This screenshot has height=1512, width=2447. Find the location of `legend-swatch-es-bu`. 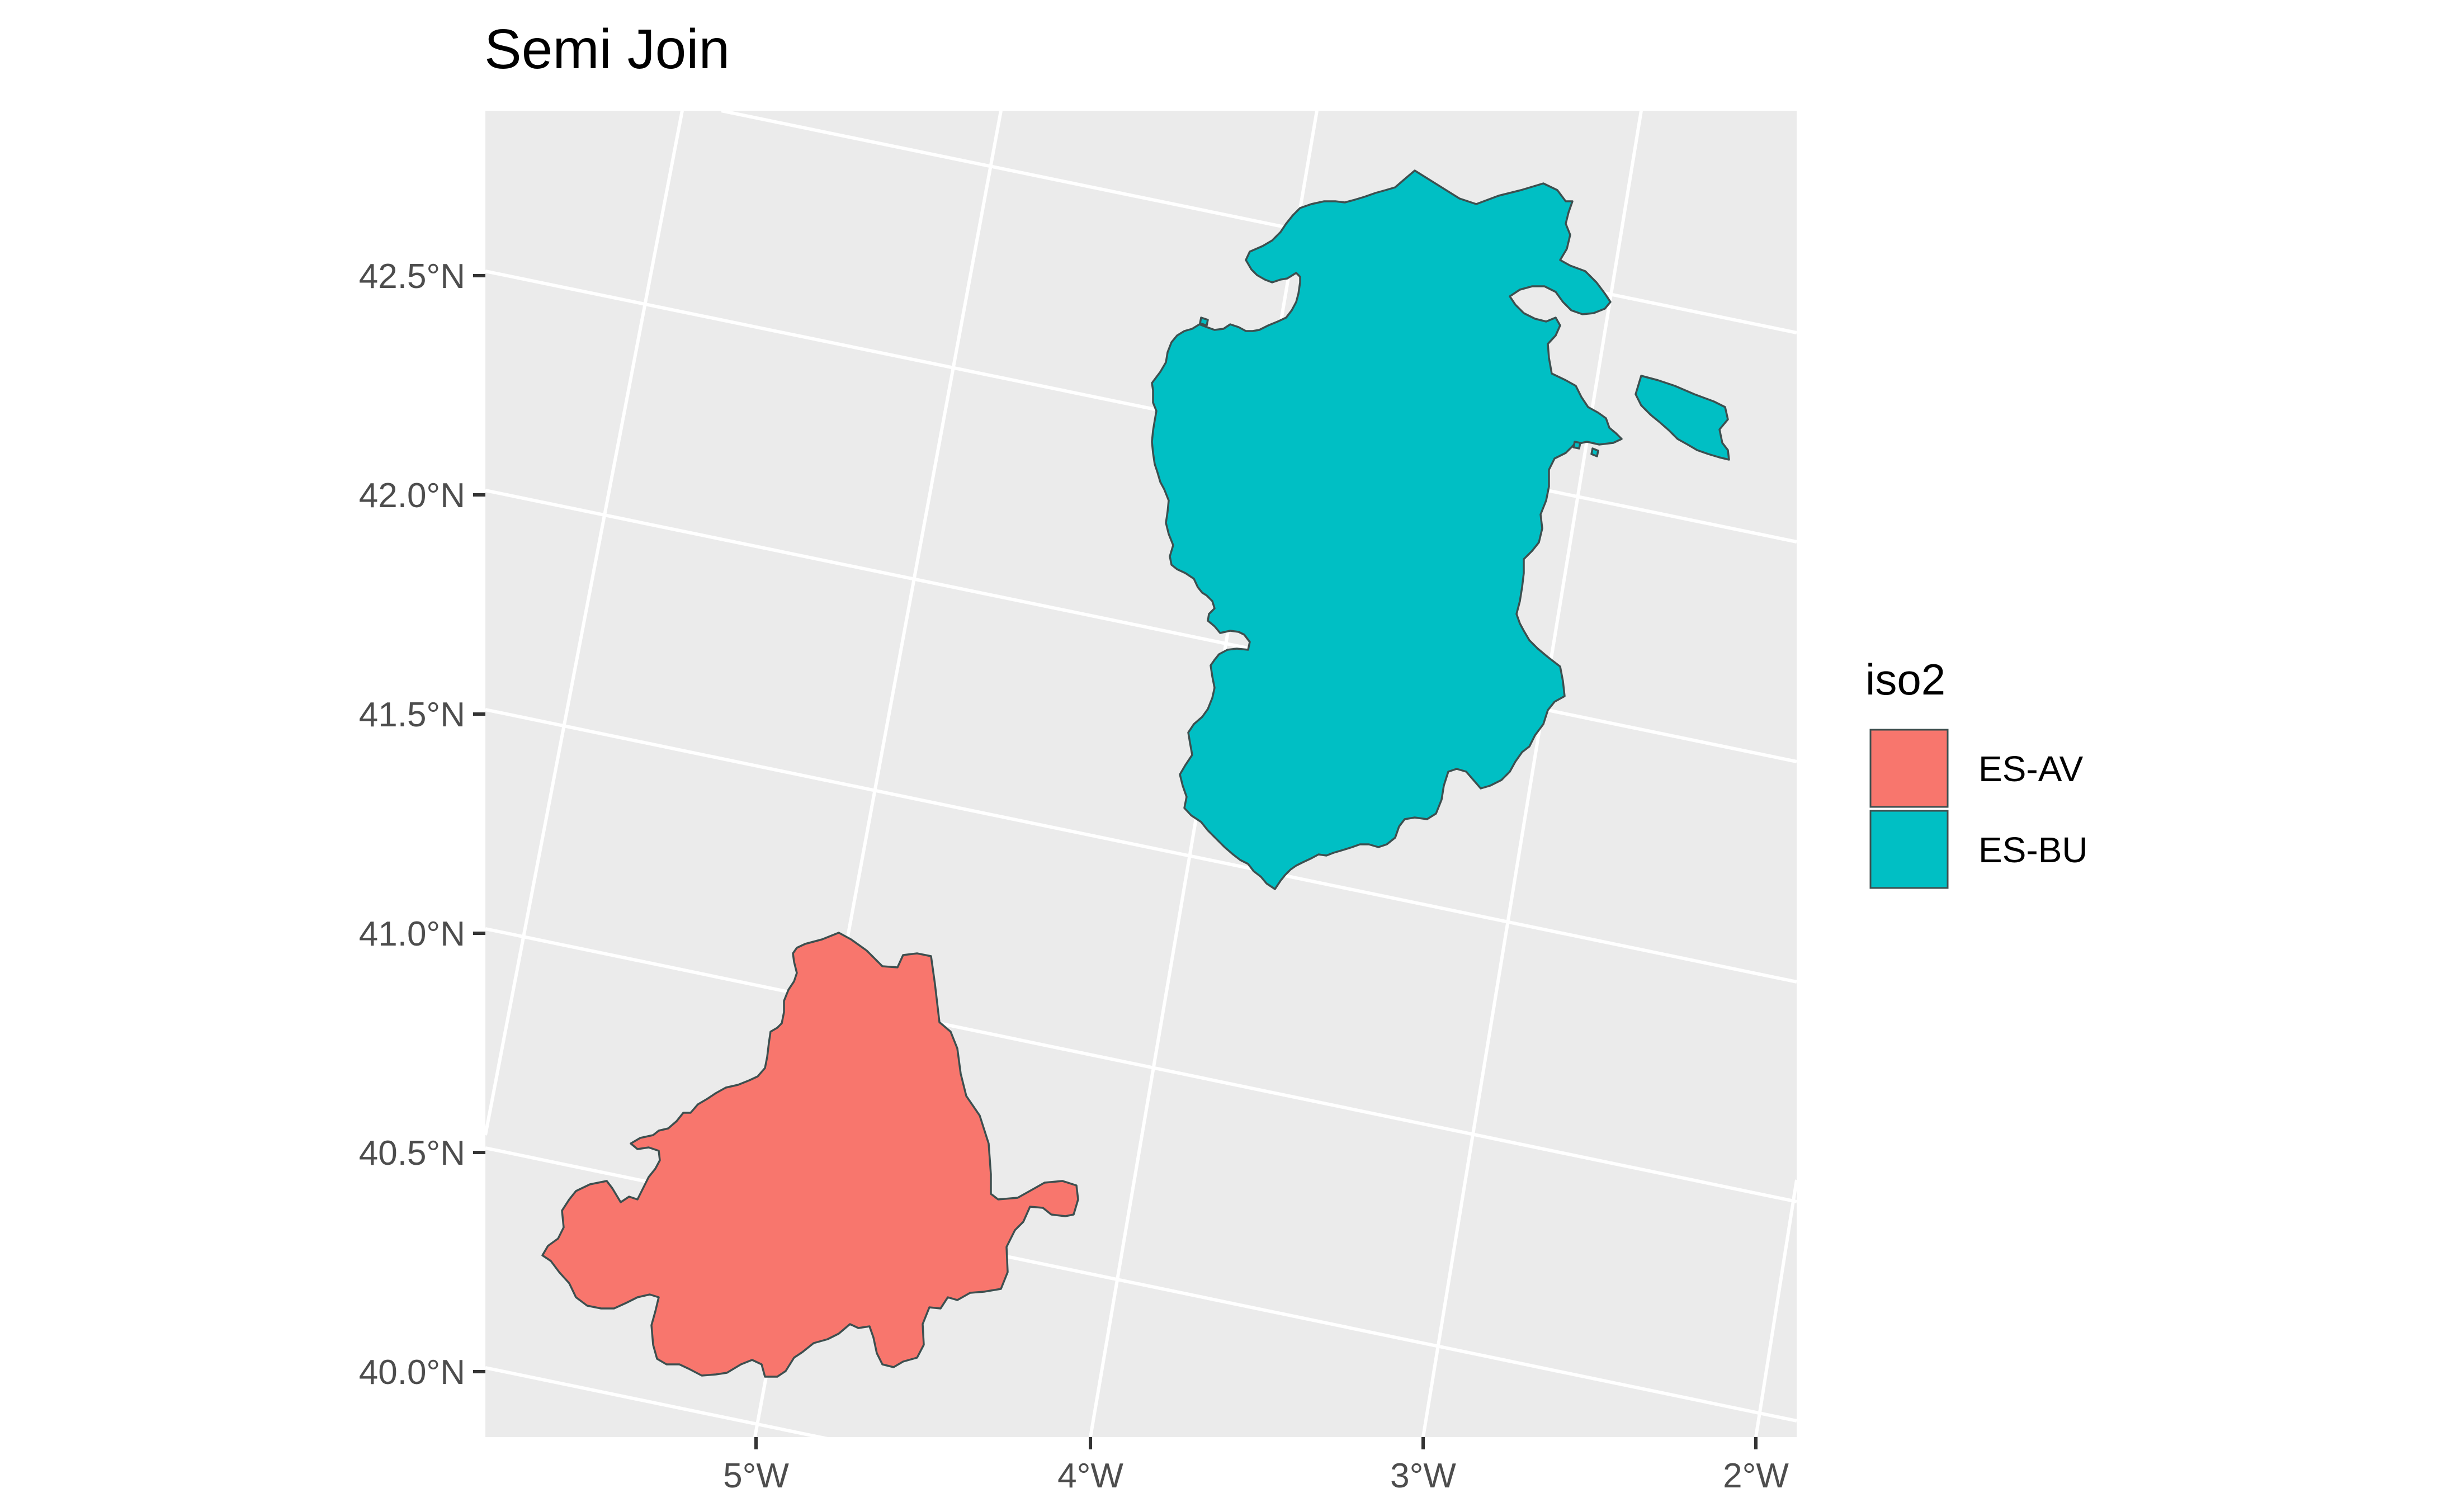

legend-swatch-es-bu is located at coordinates (1909, 849).